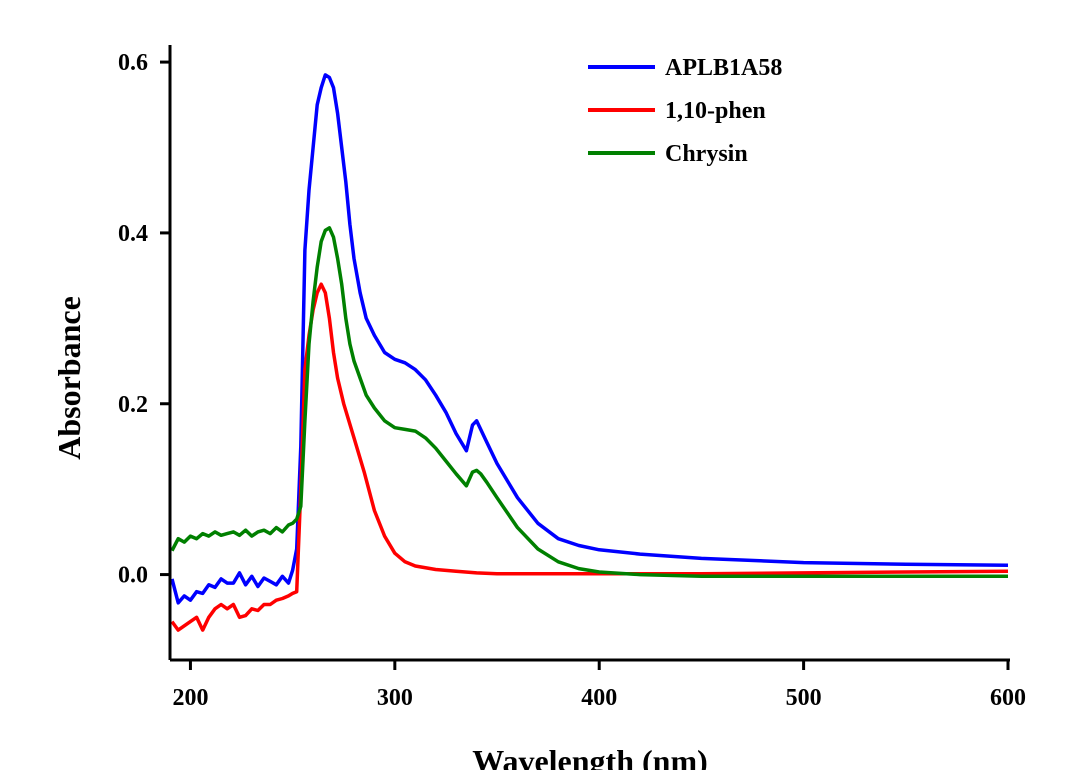 This screenshot has width=1070, height=770. What do you see at coordinates (715, 111) in the screenshot?
I see `legend-label-1: 1,10-phen` at bounding box center [715, 111].